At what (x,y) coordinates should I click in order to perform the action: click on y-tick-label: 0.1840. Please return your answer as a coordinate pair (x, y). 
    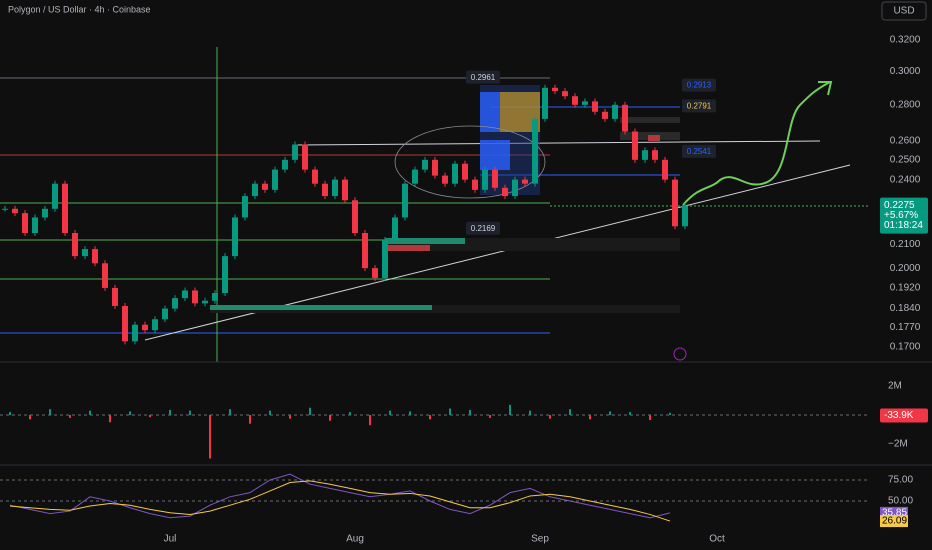
    Looking at the image, I should click on (905, 308).